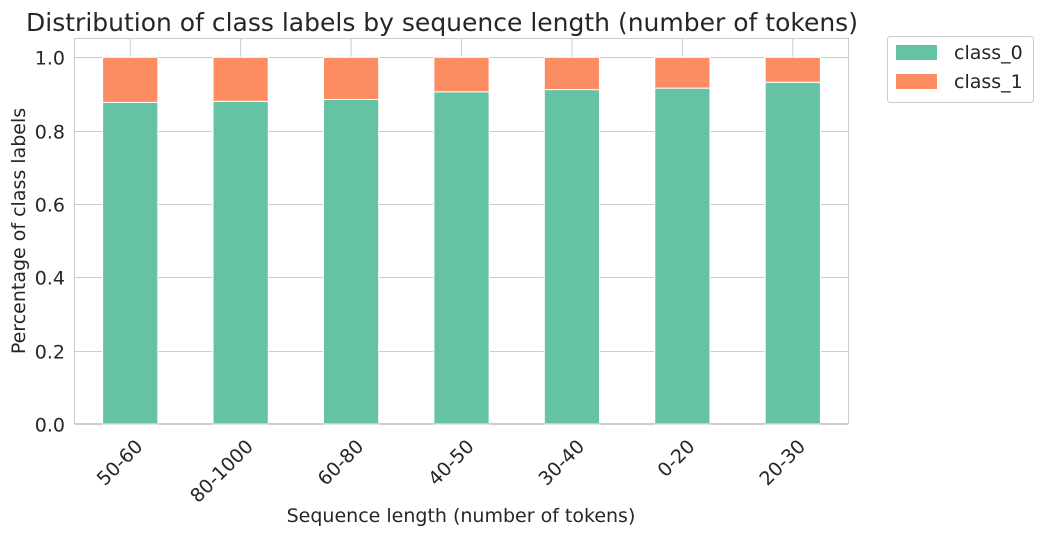 The height and width of the screenshot is (535, 1043). Describe the element at coordinates (50, 206) in the screenshot. I see `y-tick-label: 0.6` at that location.